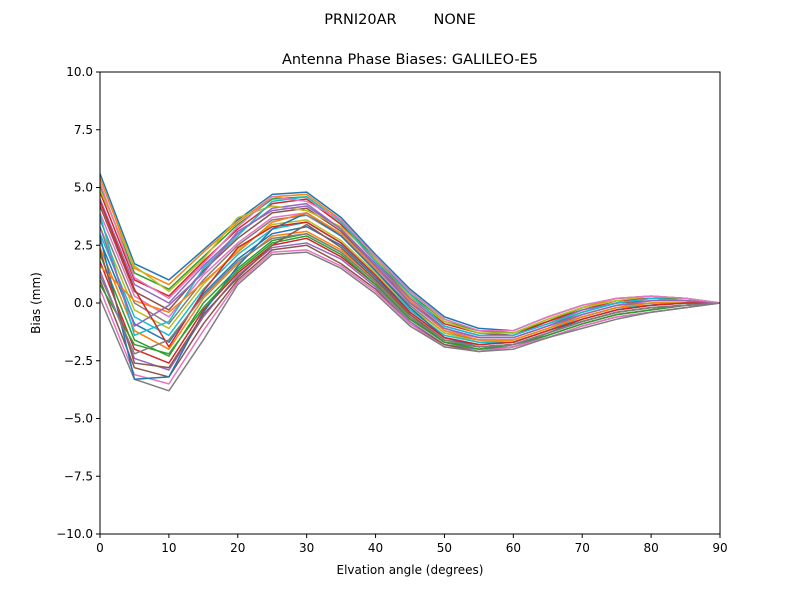  What do you see at coordinates (650, 548) in the screenshot?
I see `x-tick-label: 80` at bounding box center [650, 548].